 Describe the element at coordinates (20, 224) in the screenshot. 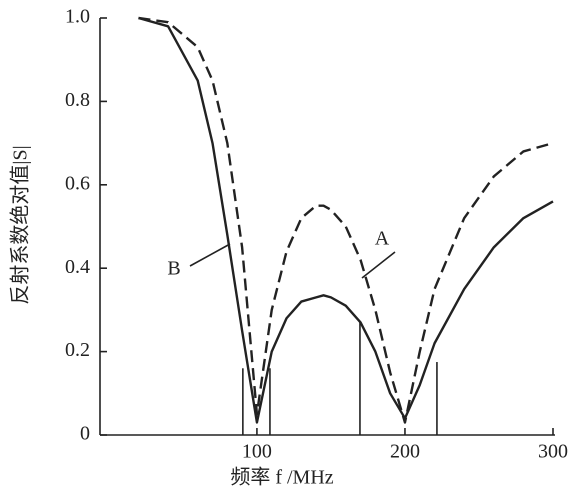

I see `y-axis-label: 反射系数绝对值|S|` at that location.